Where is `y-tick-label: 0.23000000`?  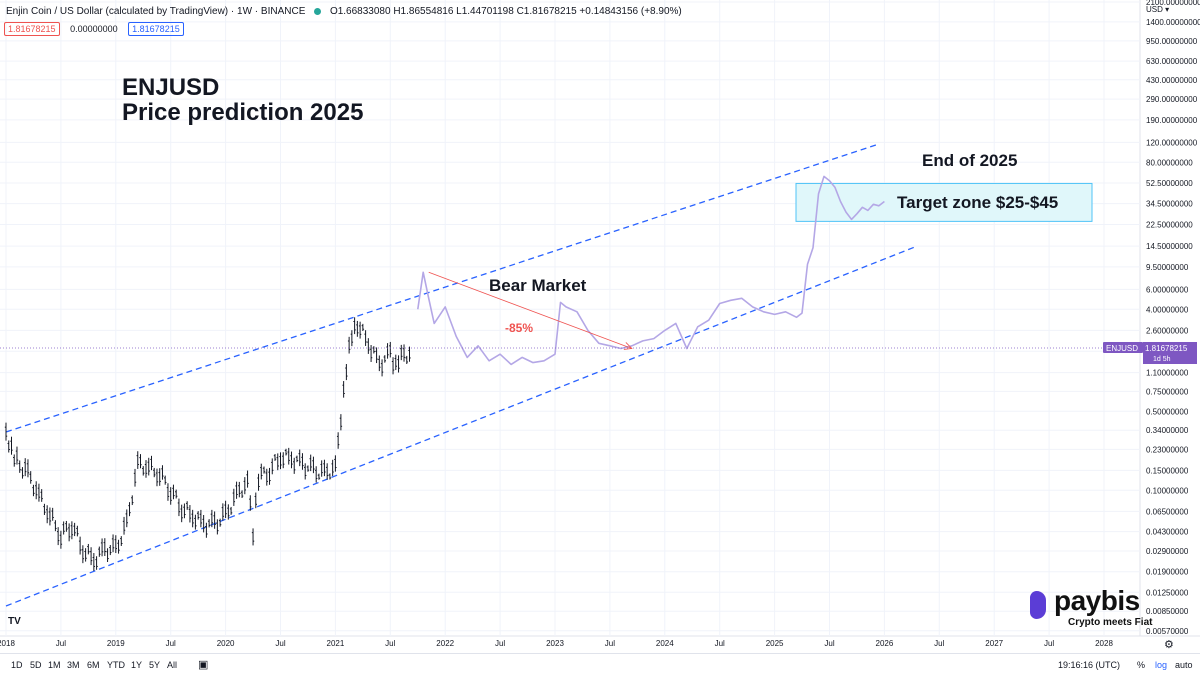
y-tick-label: 0.23000000 is located at coordinates (1167, 449).